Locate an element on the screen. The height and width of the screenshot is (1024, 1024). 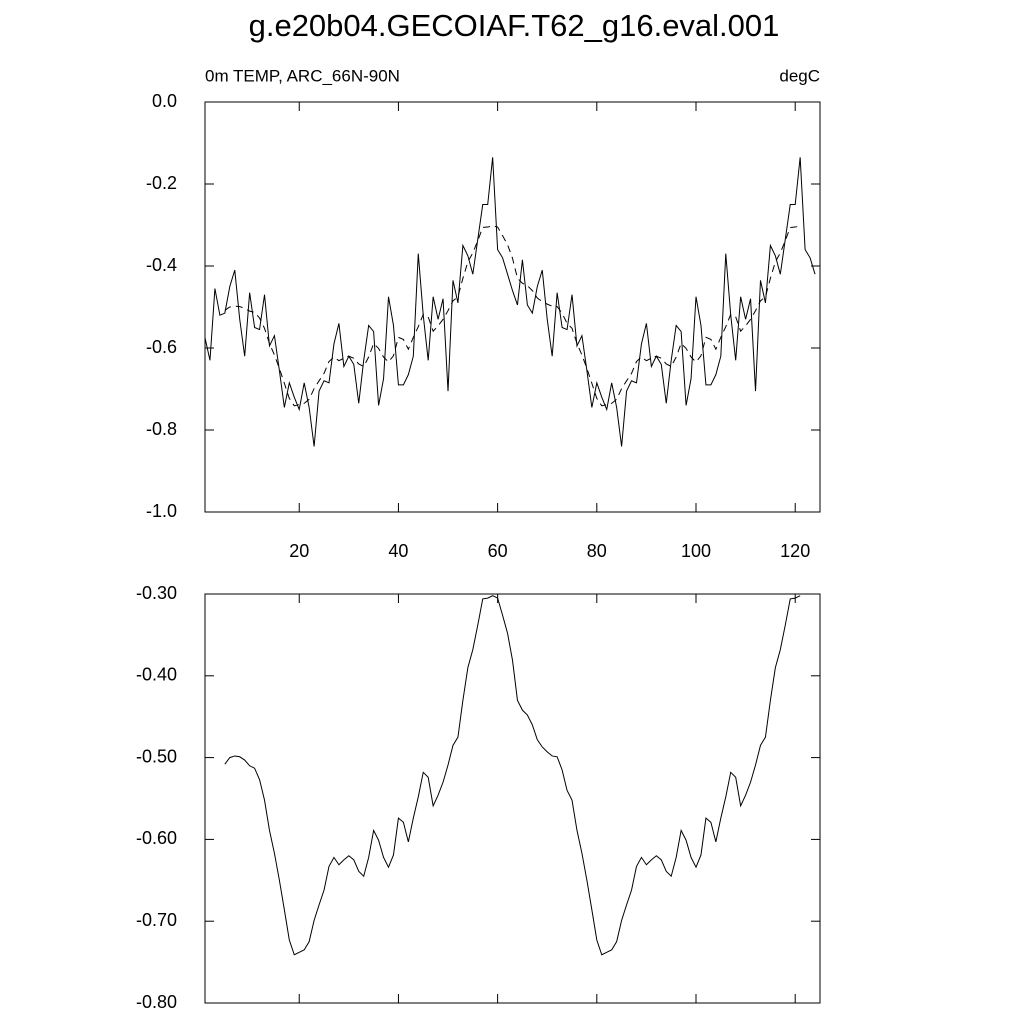
subtitle-left: 0m TEMP, ARC_66N-90N is located at coordinates (302, 75).